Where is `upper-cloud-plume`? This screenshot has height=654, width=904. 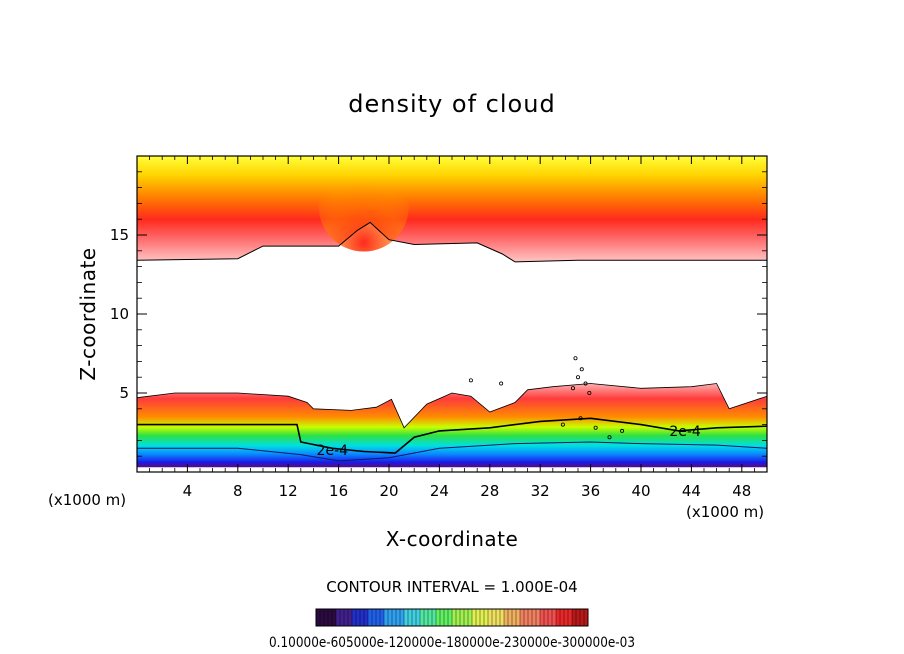 upper-cloud-plume is located at coordinates (363, 206).